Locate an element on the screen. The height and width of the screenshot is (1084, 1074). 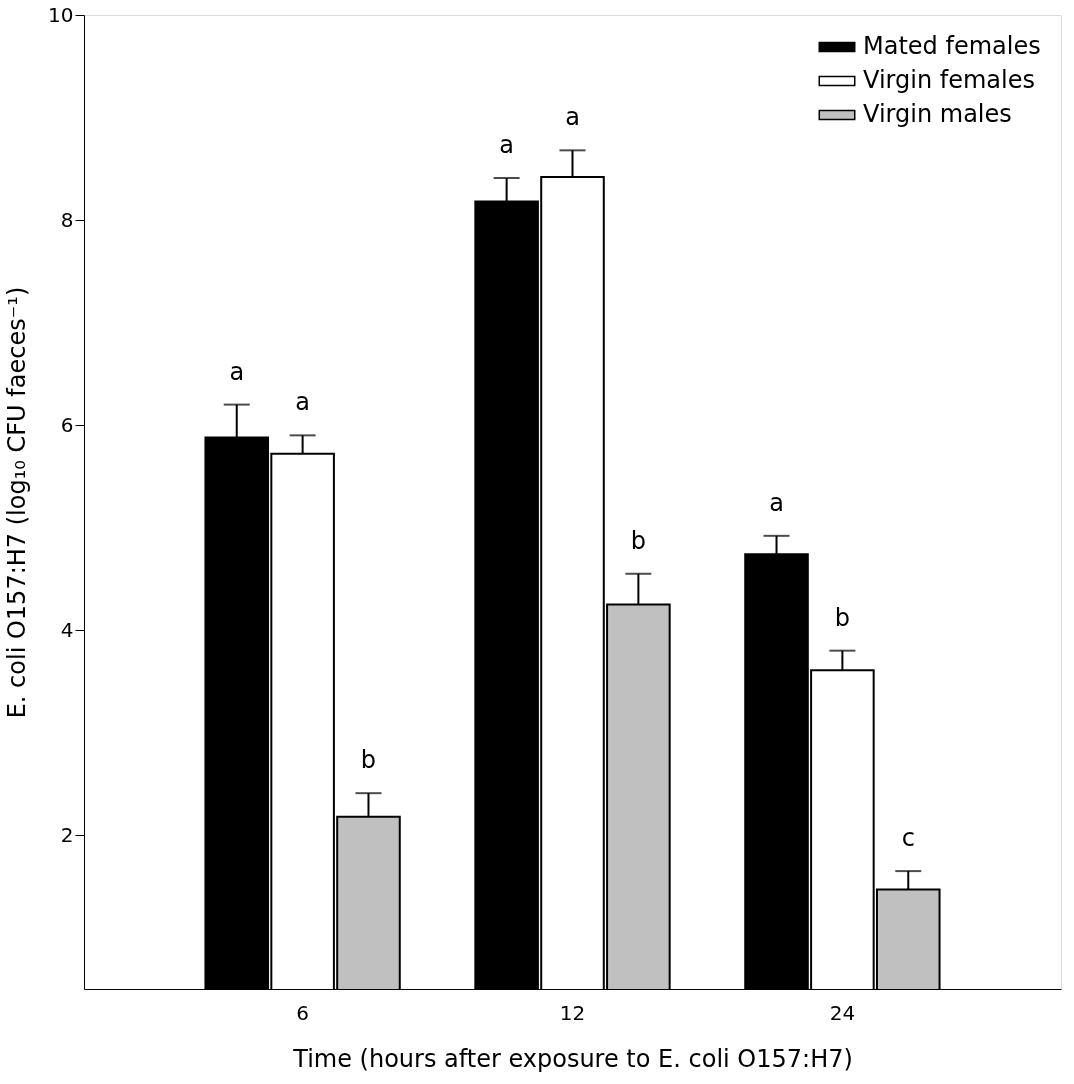
y-tick-label: 10 is located at coordinates (61, 14).